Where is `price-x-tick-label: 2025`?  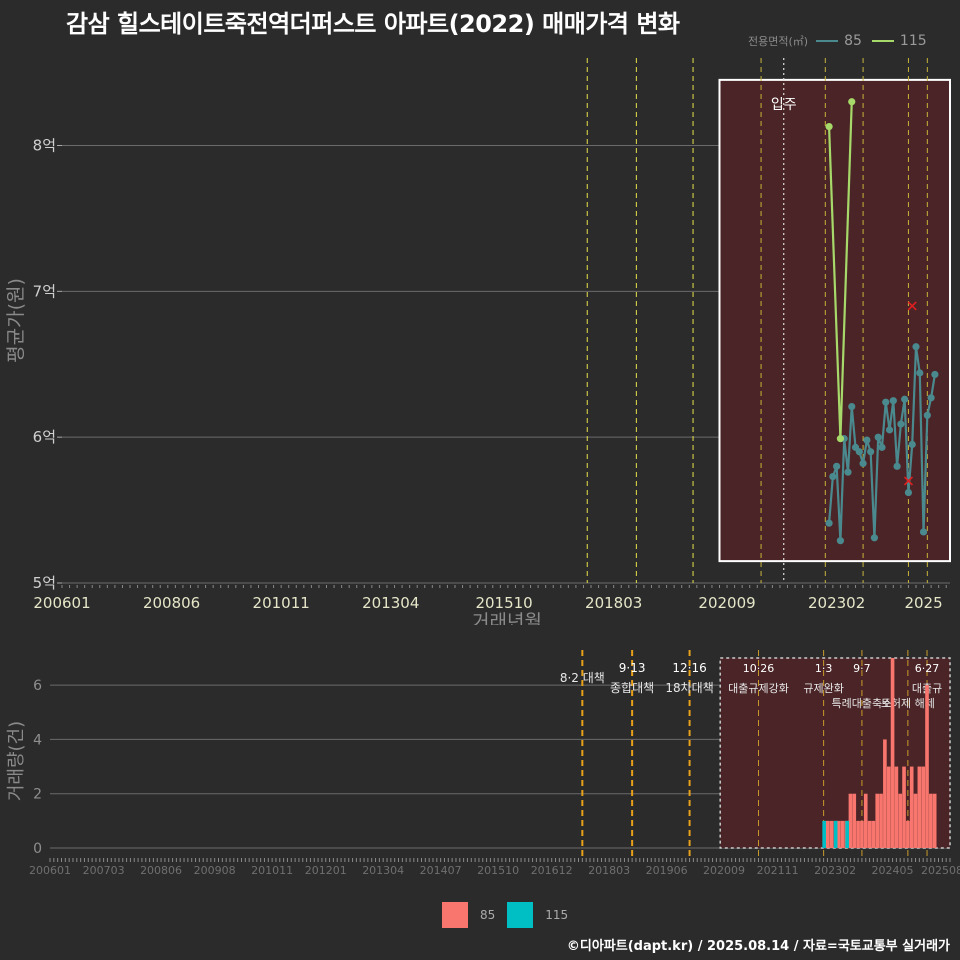 price-x-tick-label: 2025 is located at coordinates (923, 603).